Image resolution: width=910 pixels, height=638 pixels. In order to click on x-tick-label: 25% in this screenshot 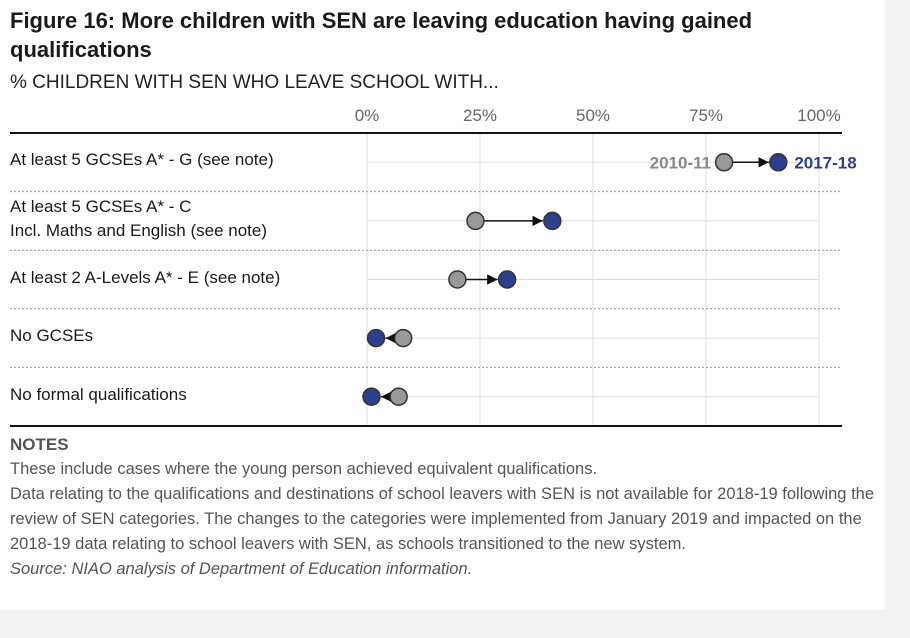, I will do `click(480, 115)`.